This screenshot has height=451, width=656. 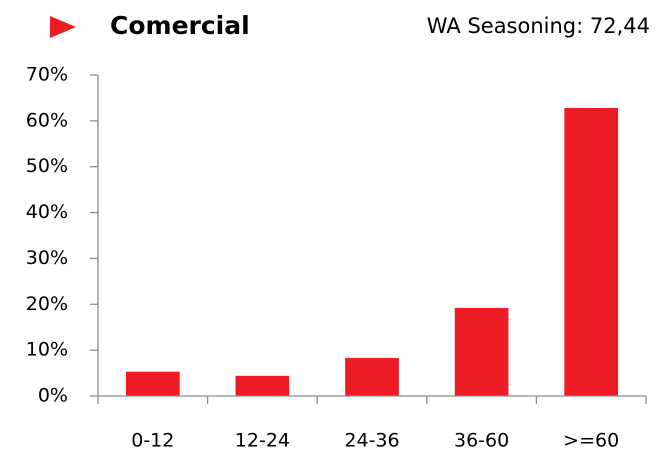 What do you see at coordinates (152, 440) in the screenshot?
I see `x-tick-label: 0-12` at bounding box center [152, 440].